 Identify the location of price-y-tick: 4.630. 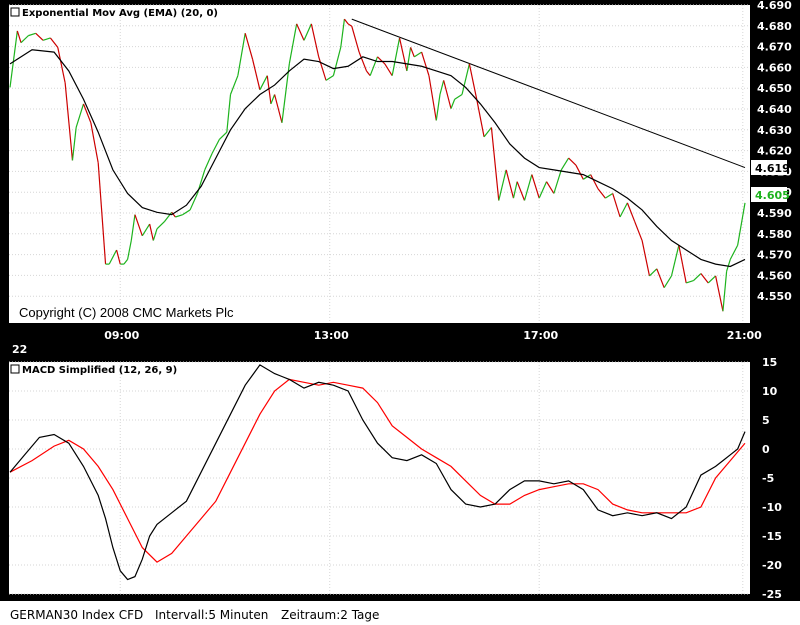
(774, 130).